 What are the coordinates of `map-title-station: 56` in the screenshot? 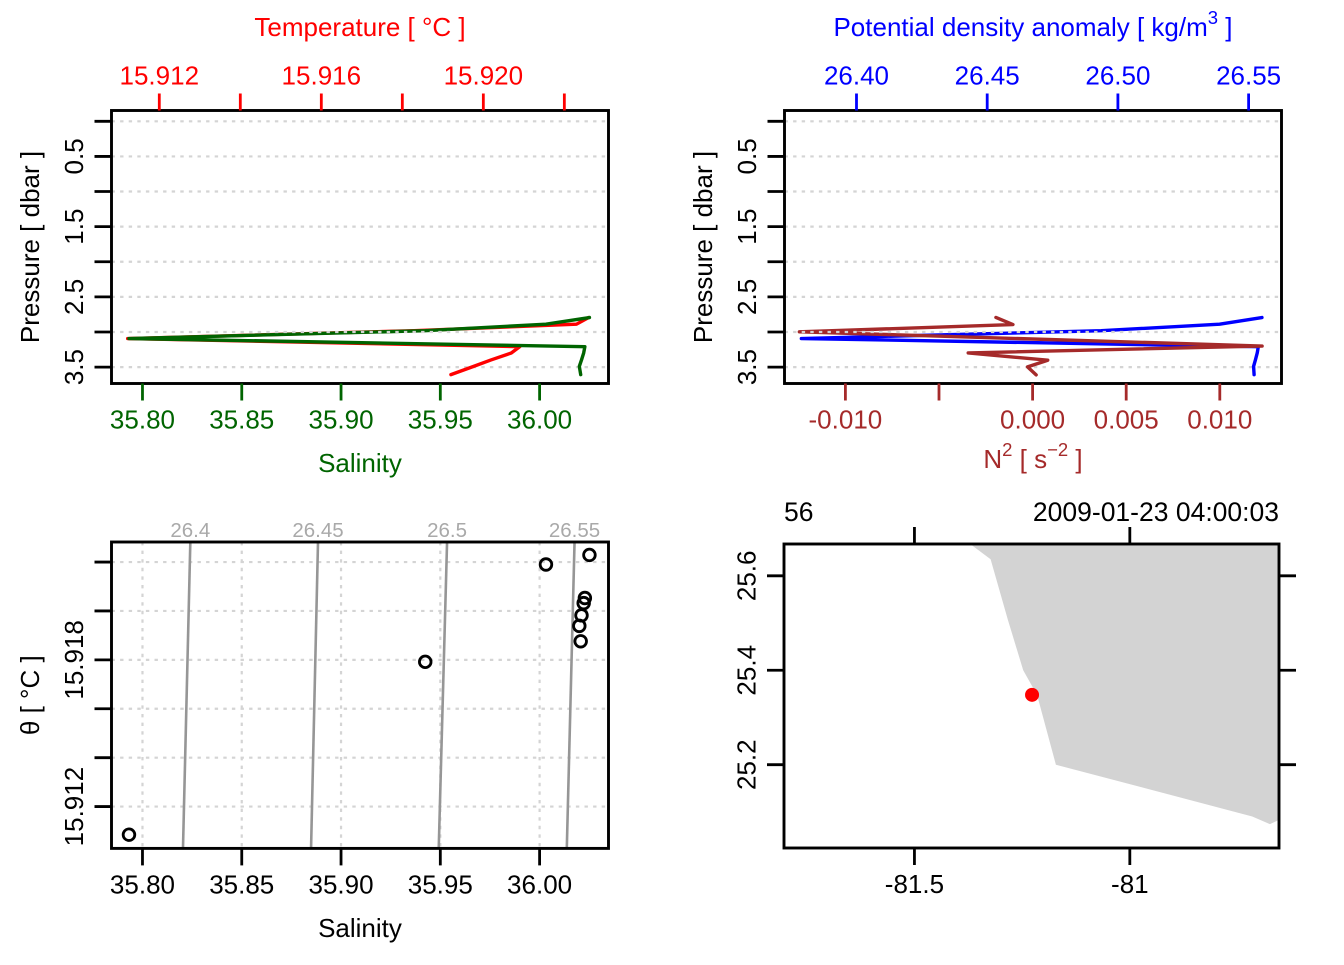 It's located at (798, 512).